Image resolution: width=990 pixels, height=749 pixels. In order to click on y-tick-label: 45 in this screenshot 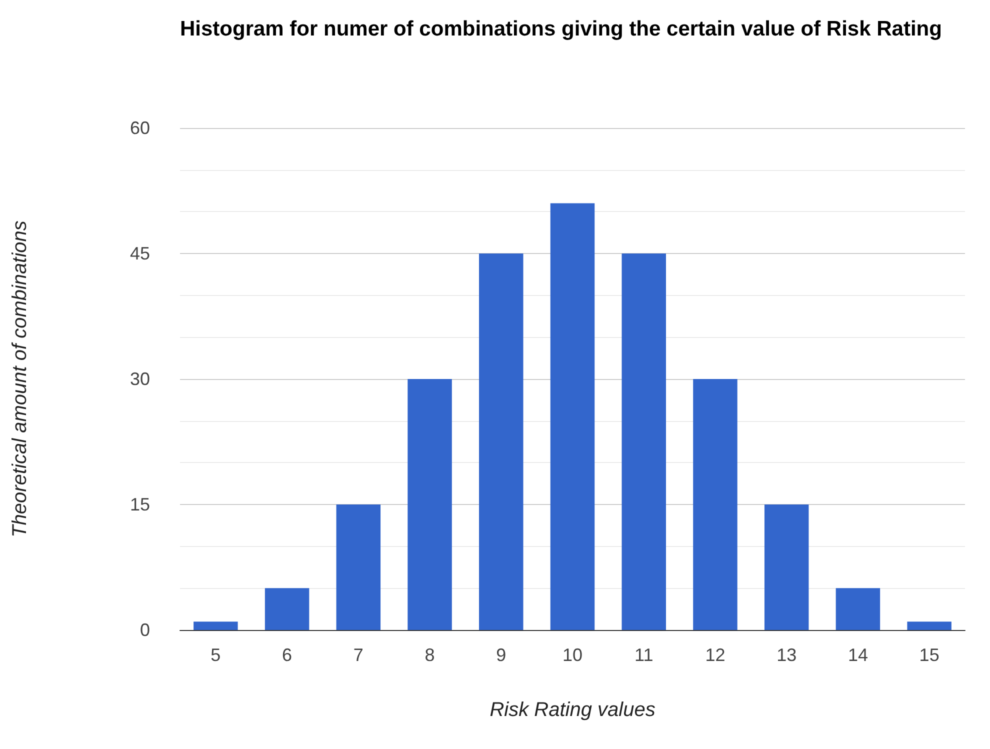, I will do `click(140, 254)`.